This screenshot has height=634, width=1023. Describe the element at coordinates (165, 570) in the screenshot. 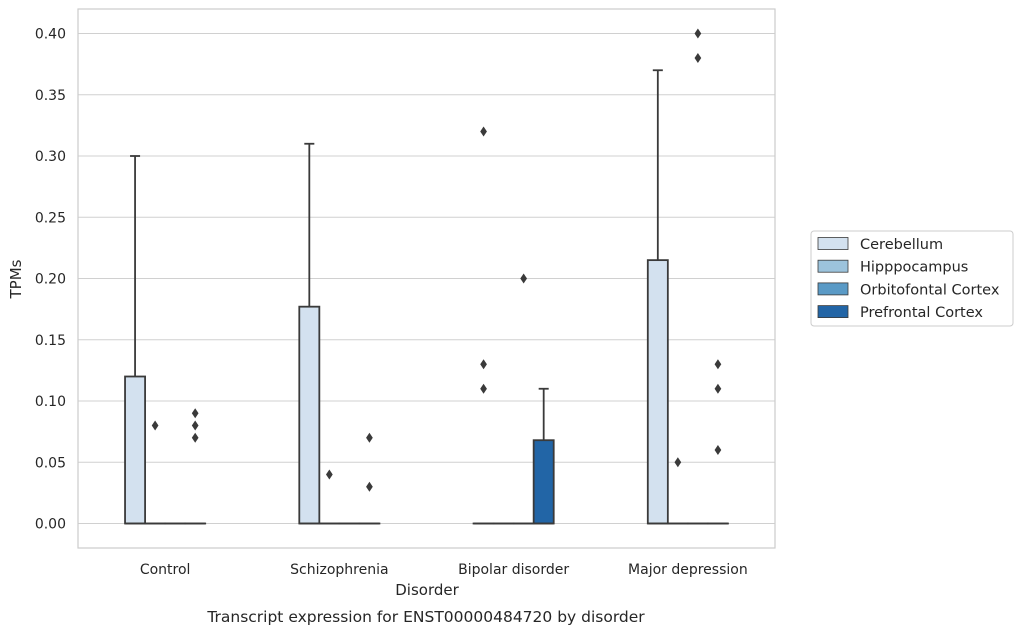

I see `x-tick-label: Control` at that location.